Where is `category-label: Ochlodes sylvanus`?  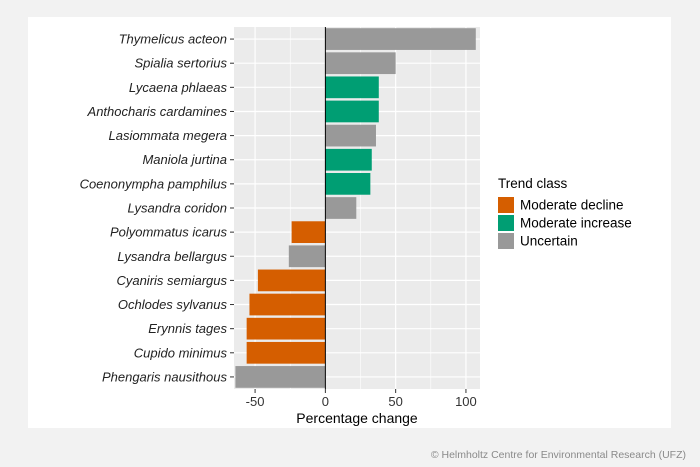
category-label: Ochlodes sylvanus is located at coordinates (173, 304).